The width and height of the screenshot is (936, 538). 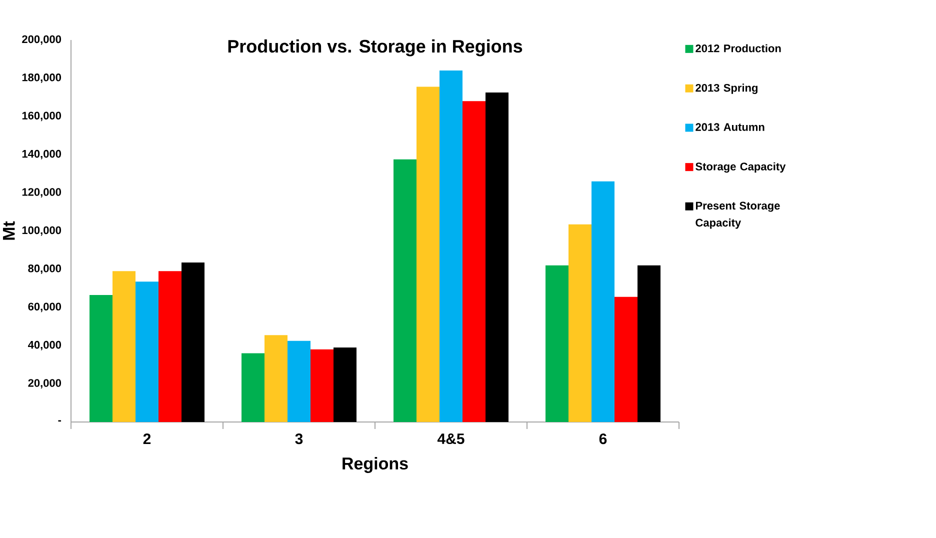 What do you see at coordinates (375, 465) in the screenshot?
I see `x-axis-title: Regions` at bounding box center [375, 465].